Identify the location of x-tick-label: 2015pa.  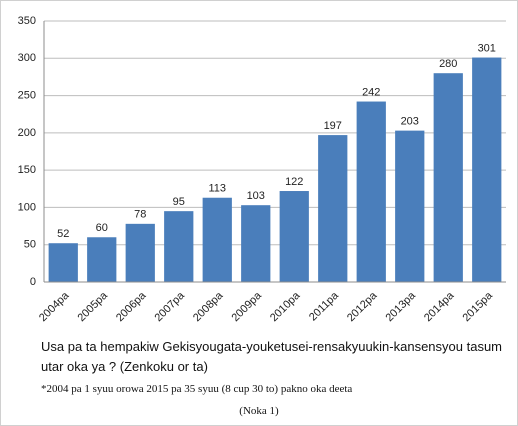
(477, 306).